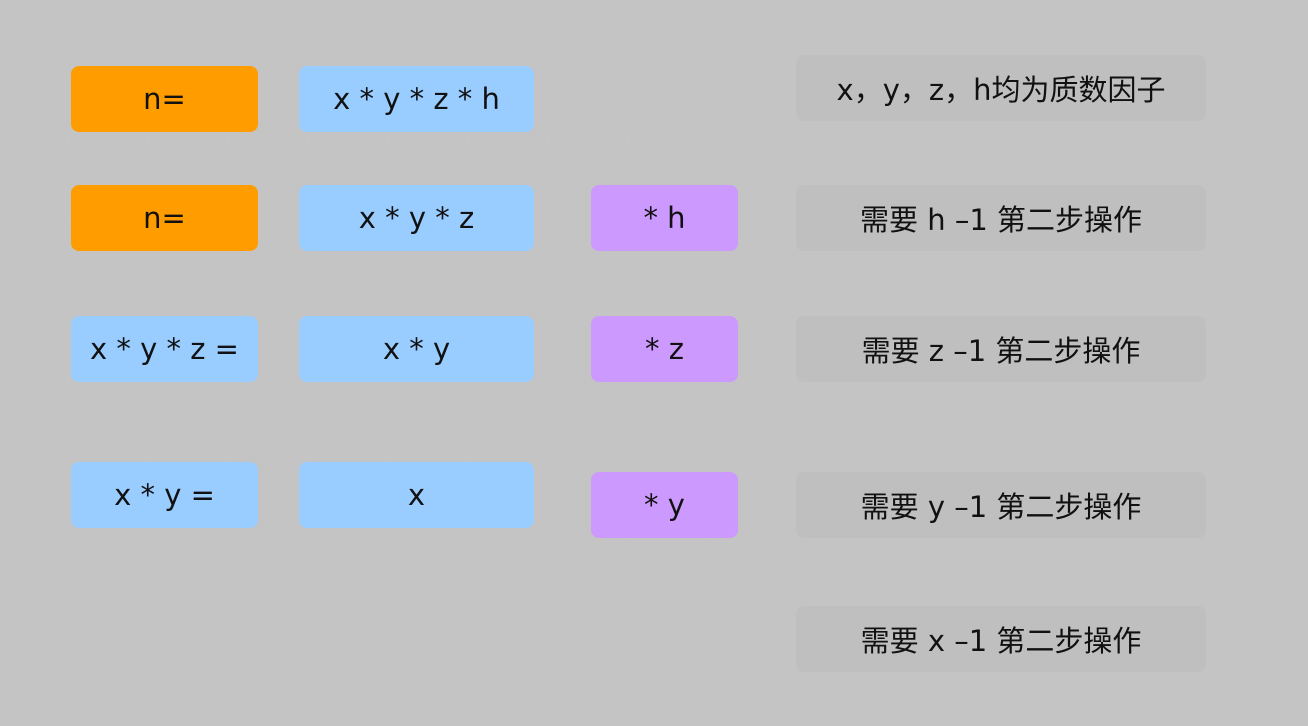  I want to click on row2-factor-box: * h, so click(664, 218).